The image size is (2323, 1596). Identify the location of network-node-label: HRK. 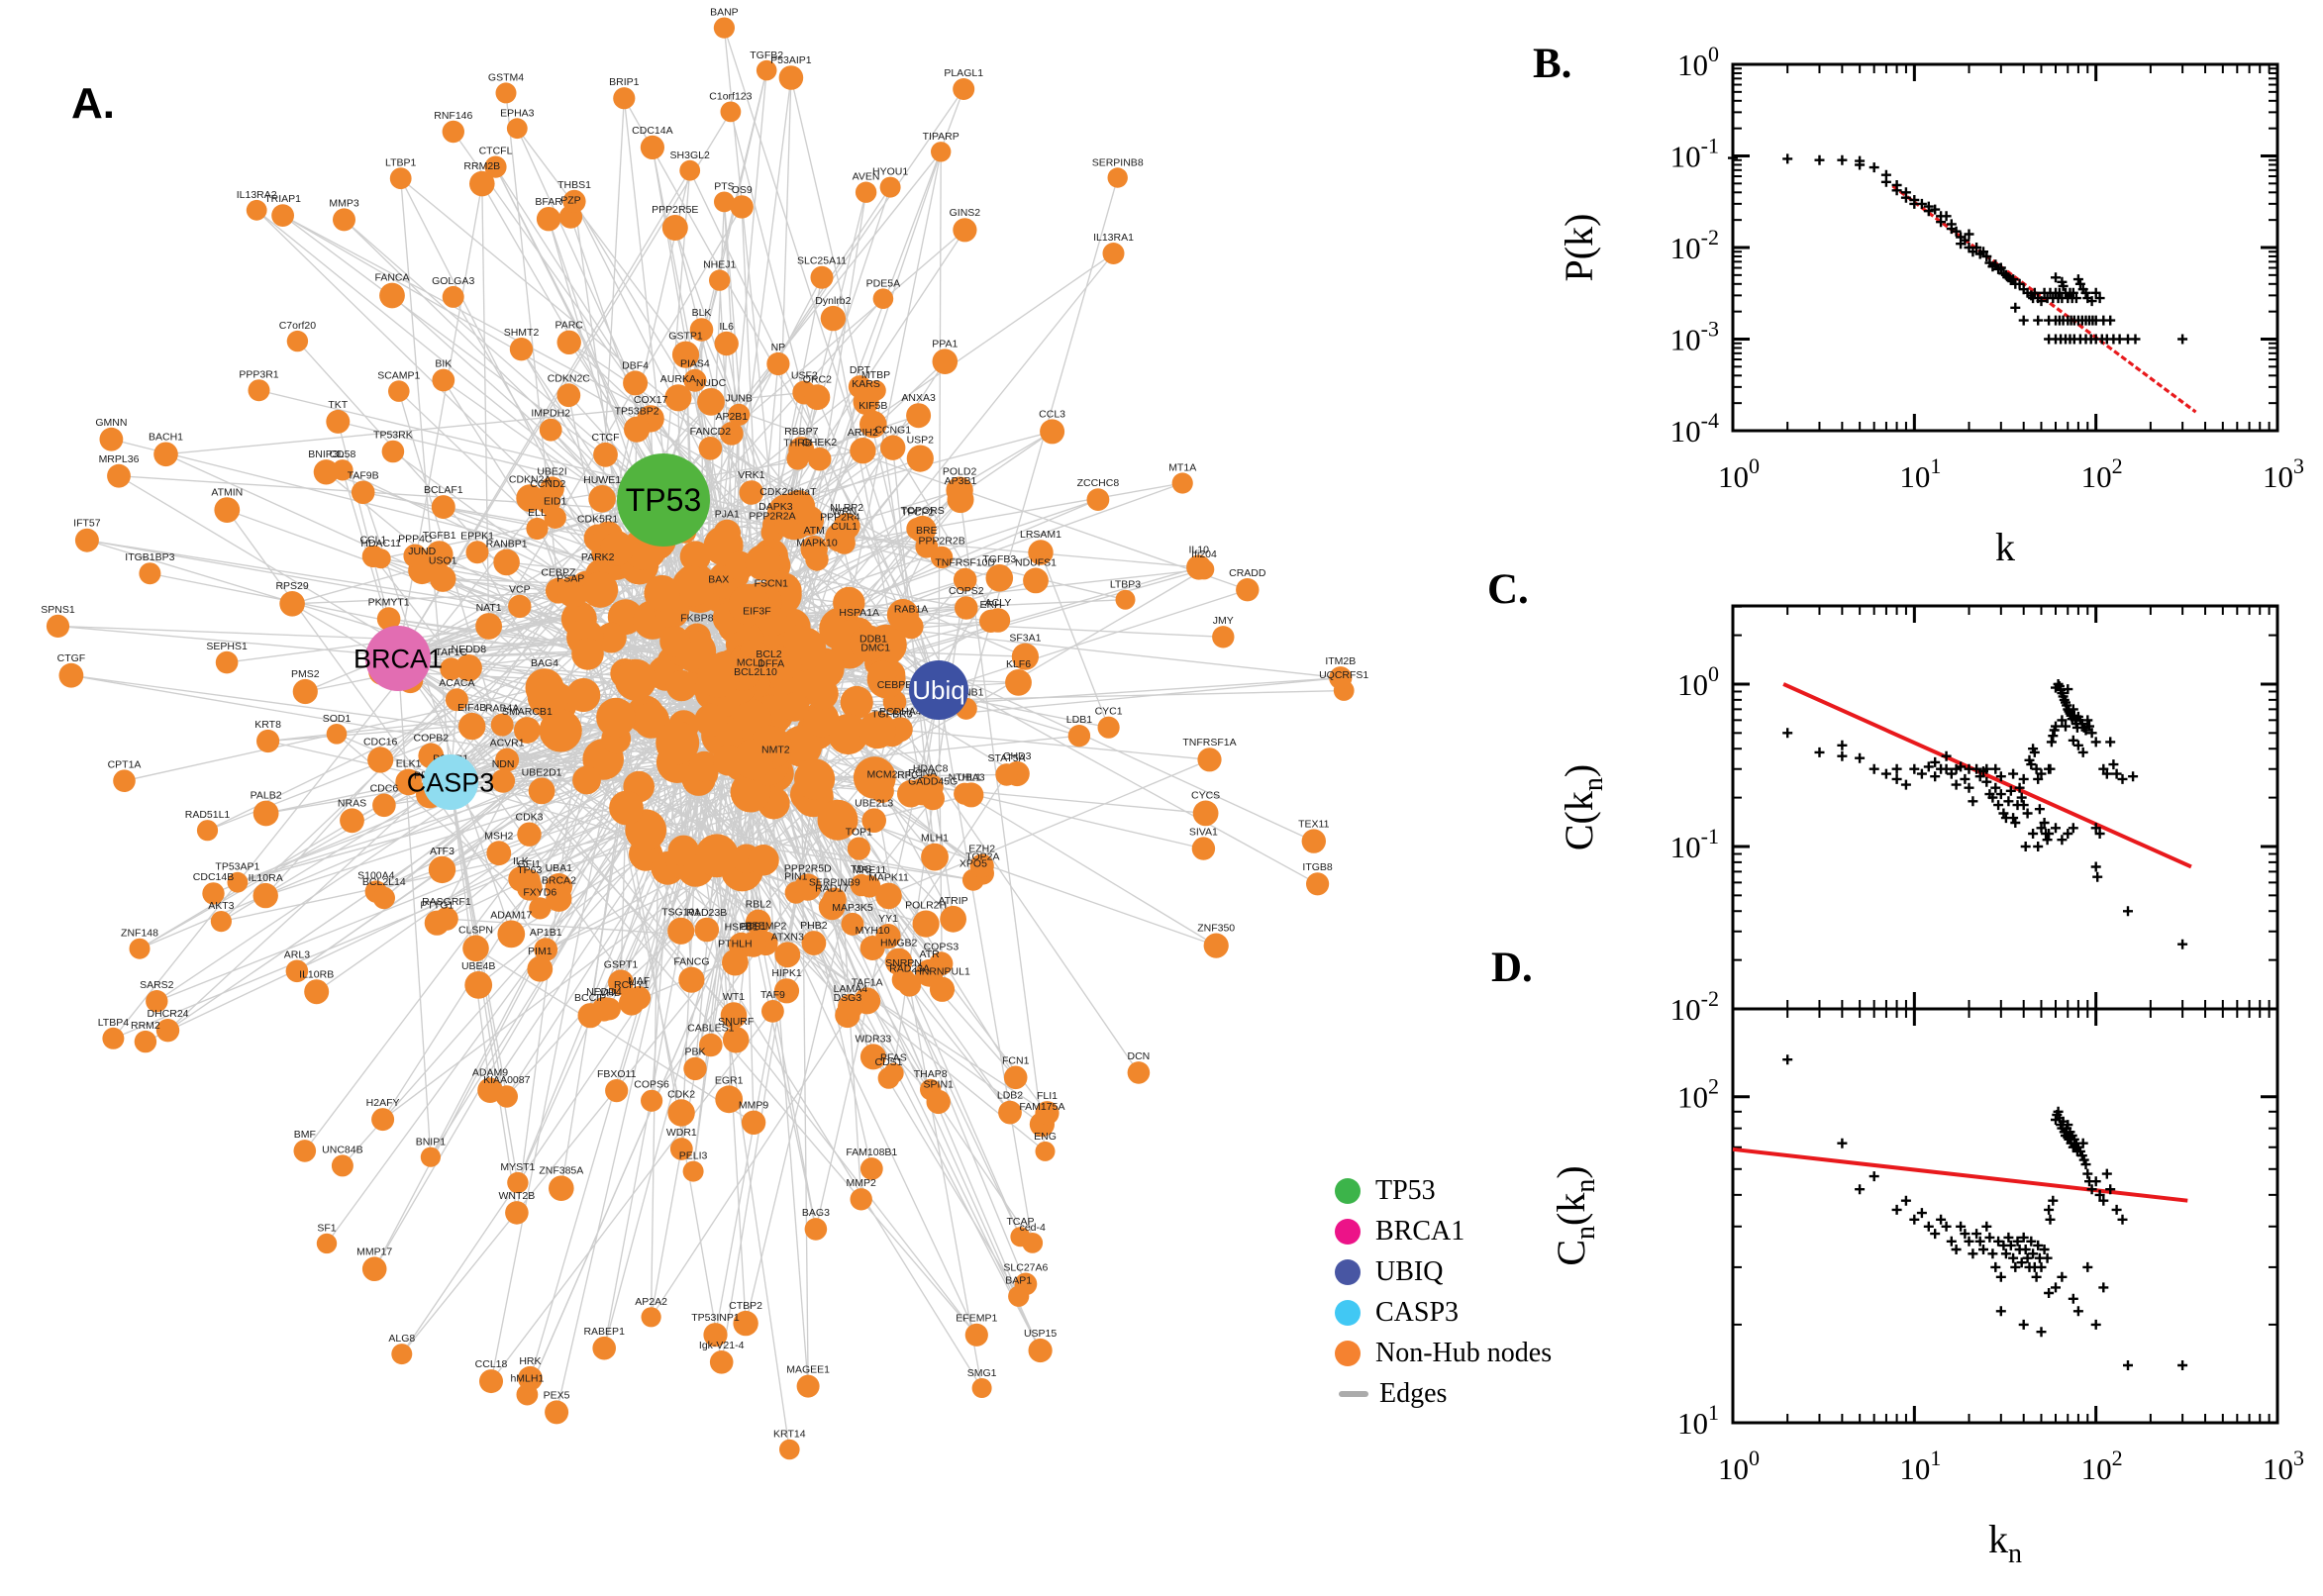
(530, 1361).